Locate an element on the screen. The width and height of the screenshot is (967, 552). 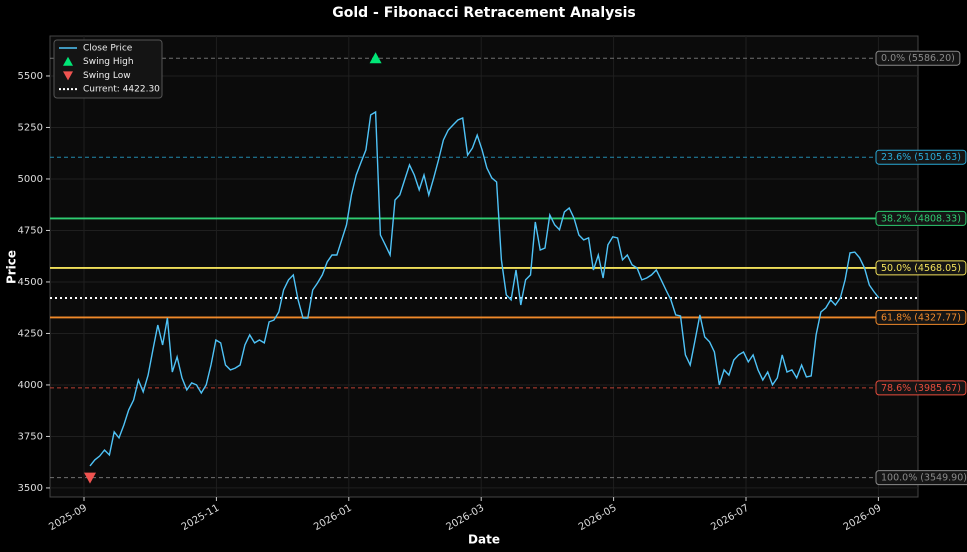
x-axis-label: Date is located at coordinates (484, 540).